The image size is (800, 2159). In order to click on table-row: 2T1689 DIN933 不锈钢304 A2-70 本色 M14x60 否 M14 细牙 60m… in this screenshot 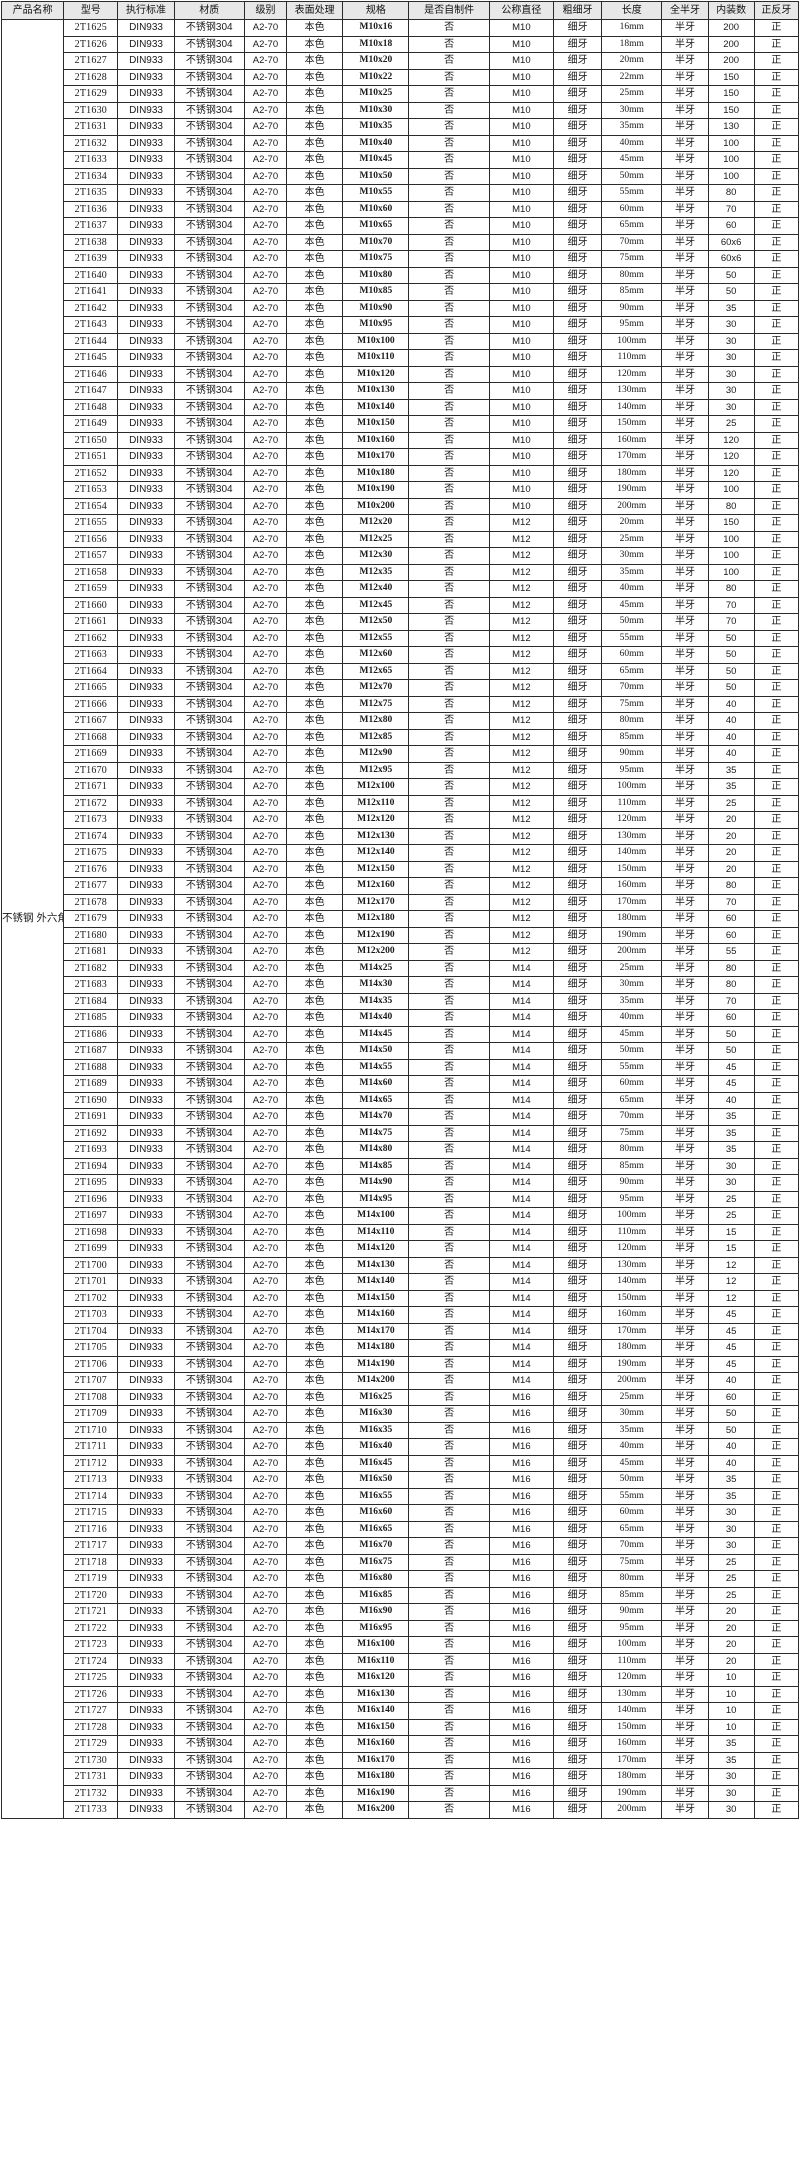, I will do `click(401, 1084)`.